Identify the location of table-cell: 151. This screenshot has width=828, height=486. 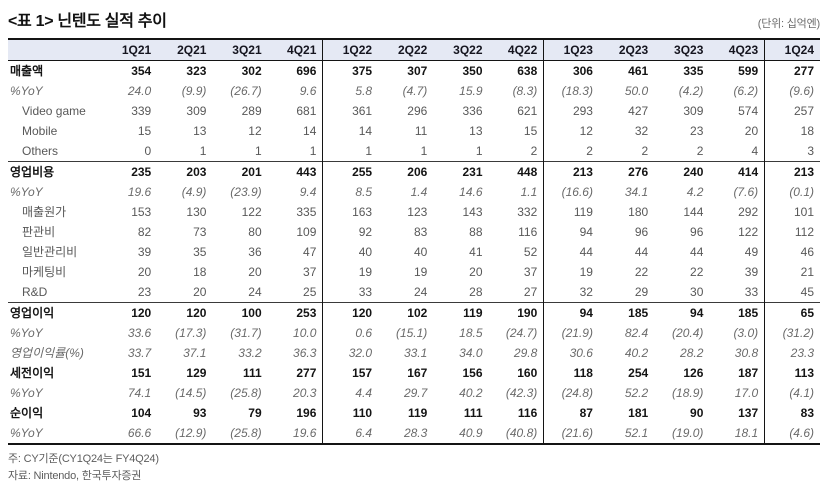
(141, 373).